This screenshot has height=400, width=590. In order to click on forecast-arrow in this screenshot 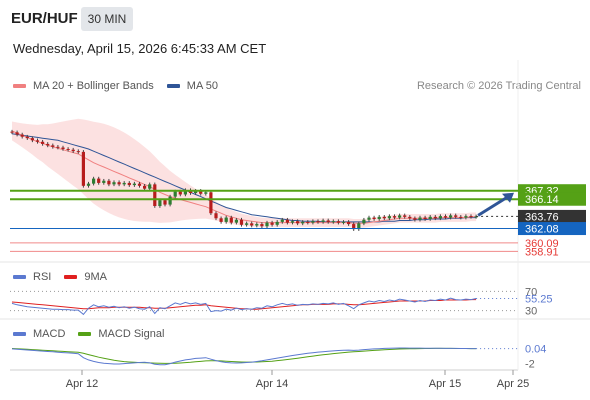, I will do `click(493, 206)`.